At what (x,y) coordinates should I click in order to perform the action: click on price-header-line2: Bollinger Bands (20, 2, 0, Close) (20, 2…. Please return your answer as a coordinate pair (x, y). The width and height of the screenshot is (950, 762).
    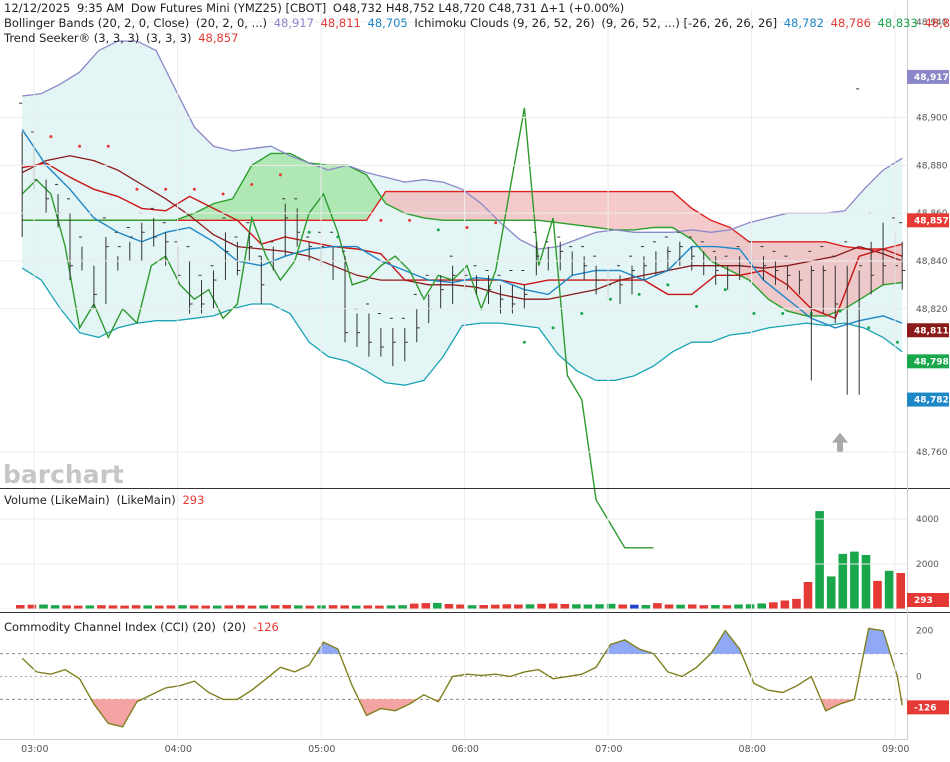
    Looking at the image, I should click on (477, 23).